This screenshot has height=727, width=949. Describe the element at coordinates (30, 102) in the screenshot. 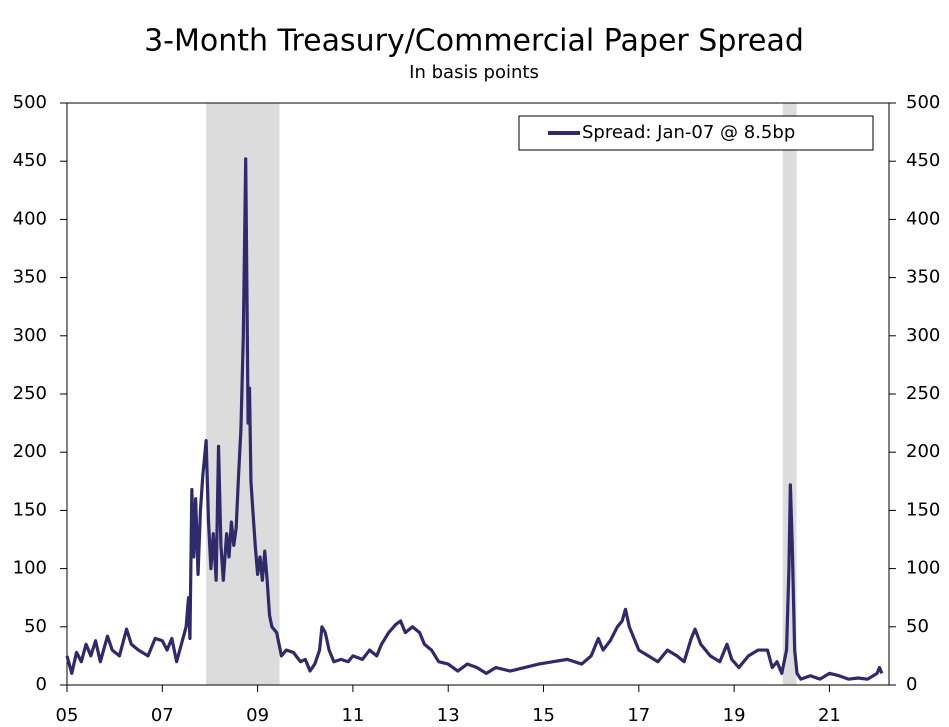

I see `y-tick-label: 500` at that location.